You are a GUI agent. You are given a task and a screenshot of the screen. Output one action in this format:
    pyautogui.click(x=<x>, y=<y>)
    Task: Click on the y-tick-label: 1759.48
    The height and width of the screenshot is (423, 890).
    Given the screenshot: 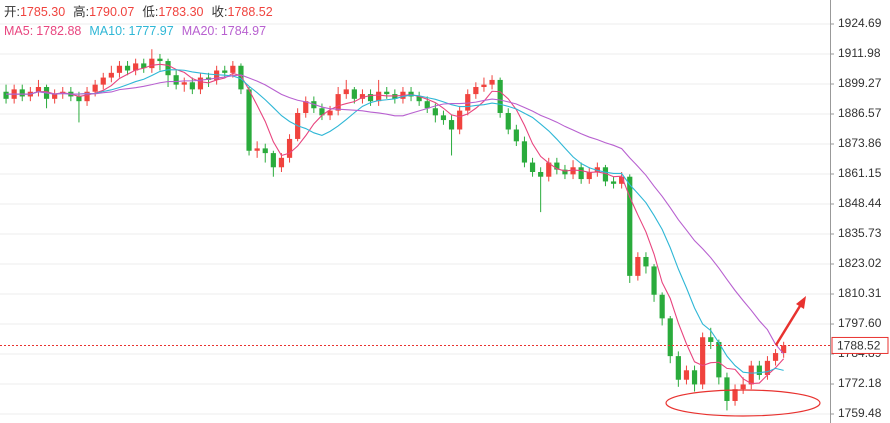 What is the action you would take?
    pyautogui.click(x=860, y=413)
    